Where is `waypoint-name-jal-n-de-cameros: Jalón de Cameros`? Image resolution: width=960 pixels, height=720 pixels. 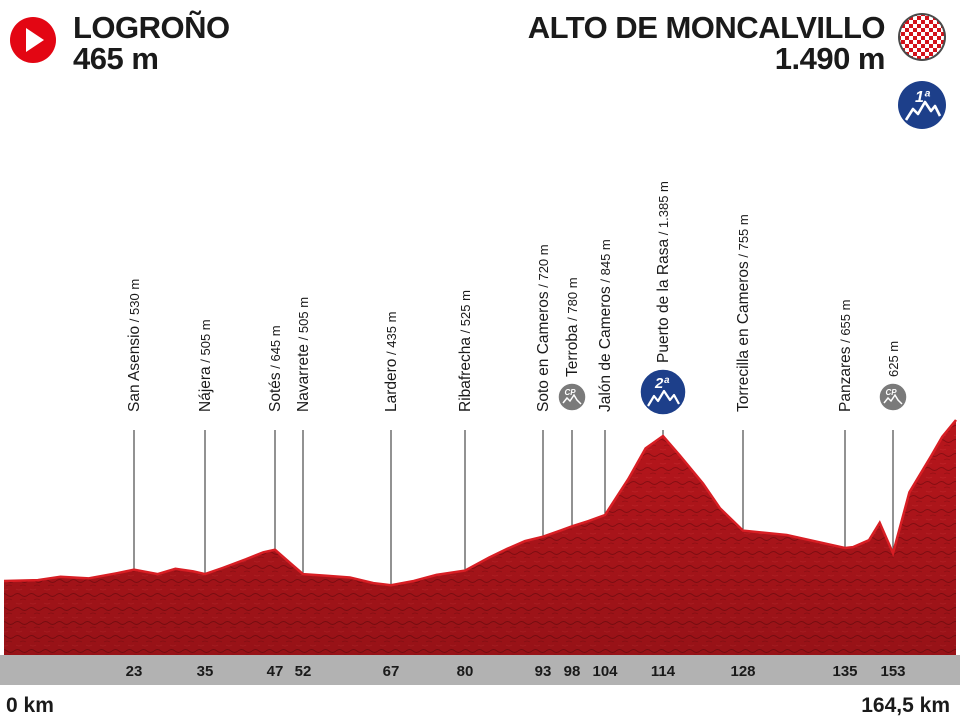
waypoint-name-jal-n-de-cameros: Jalón de Cameros is located at coordinates (605, 349).